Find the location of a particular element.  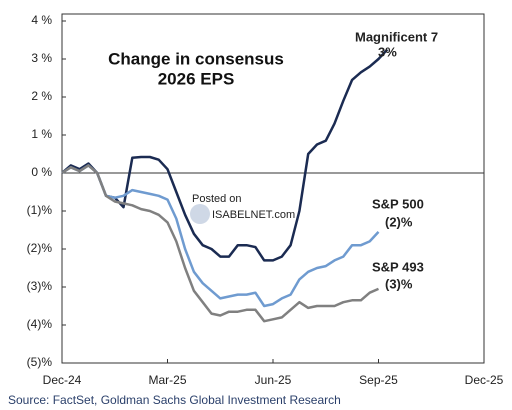

y-tick-label: 0 % is located at coordinates (41, 172).